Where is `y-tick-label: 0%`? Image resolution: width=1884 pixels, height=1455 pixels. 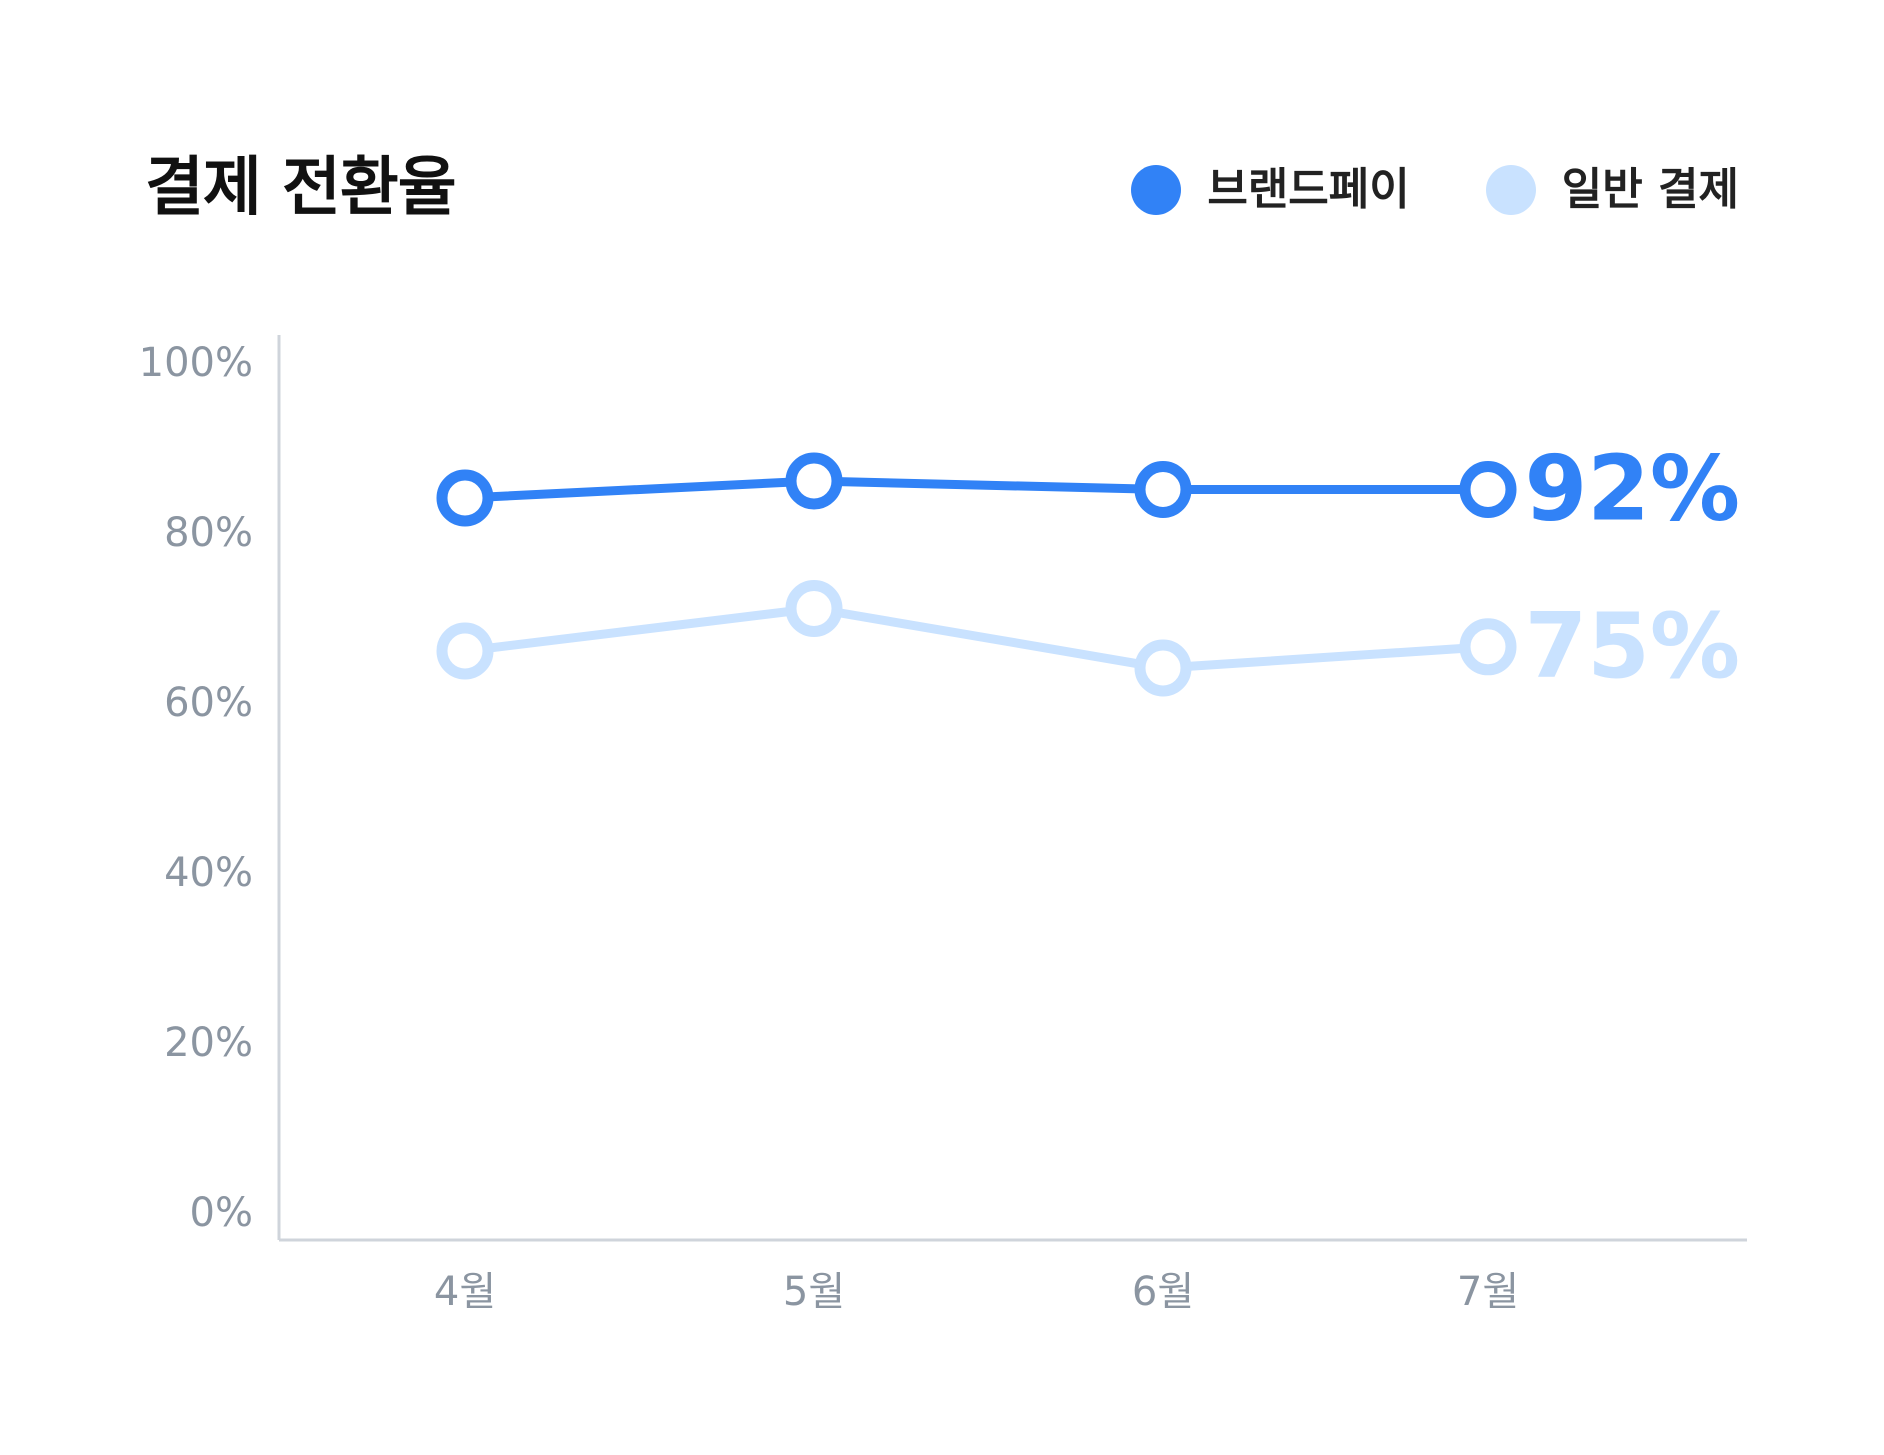 y-tick-label: 0% is located at coordinates (221, 1213).